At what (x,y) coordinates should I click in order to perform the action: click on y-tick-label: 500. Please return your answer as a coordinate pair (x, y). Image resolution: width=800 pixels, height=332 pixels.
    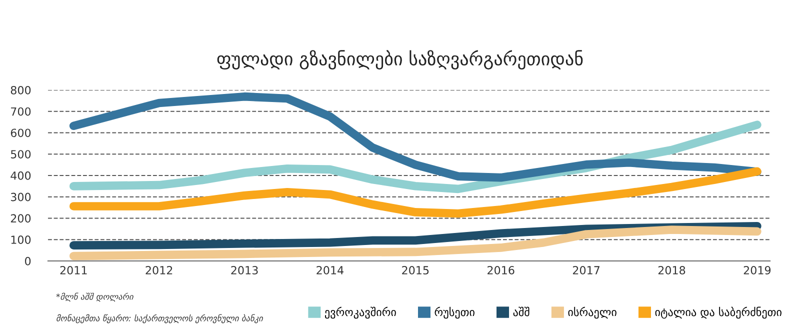
    Looking at the image, I should click on (20, 154).